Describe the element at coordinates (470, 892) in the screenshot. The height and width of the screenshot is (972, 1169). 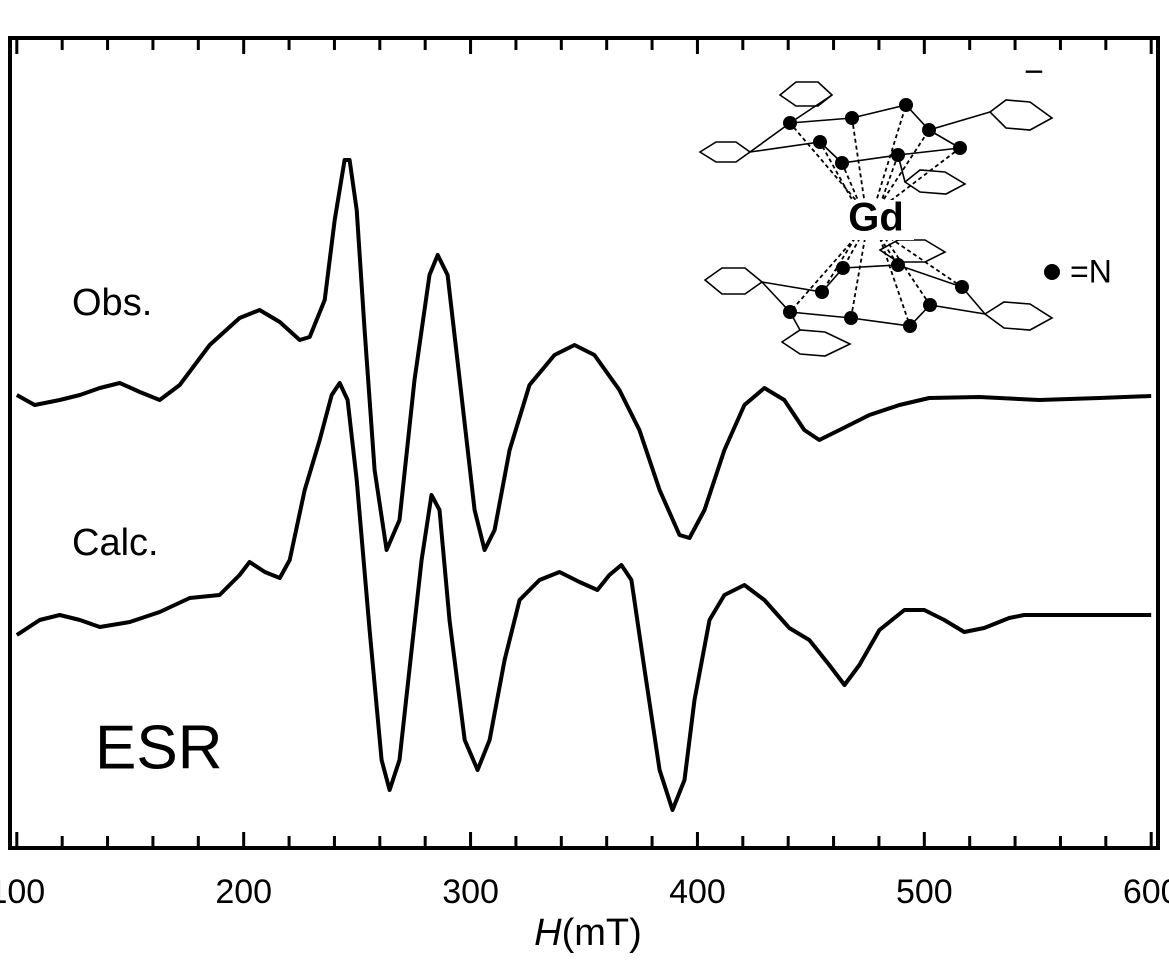
I see `x-tick-label: 300` at that location.